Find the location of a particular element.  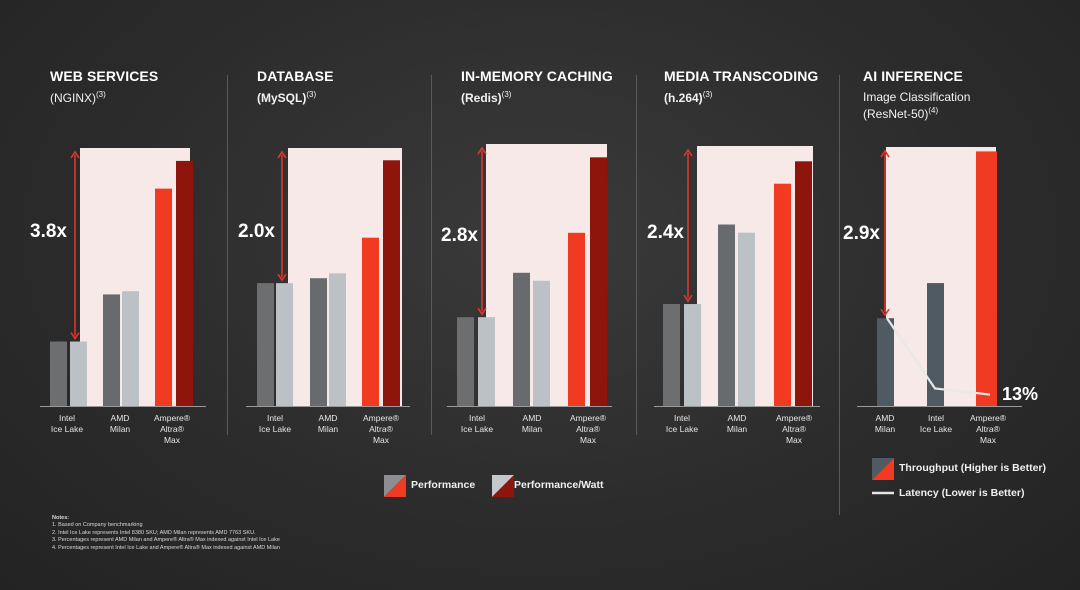

panel-subtitle-text: (h.264) is located at coordinates (683, 98).